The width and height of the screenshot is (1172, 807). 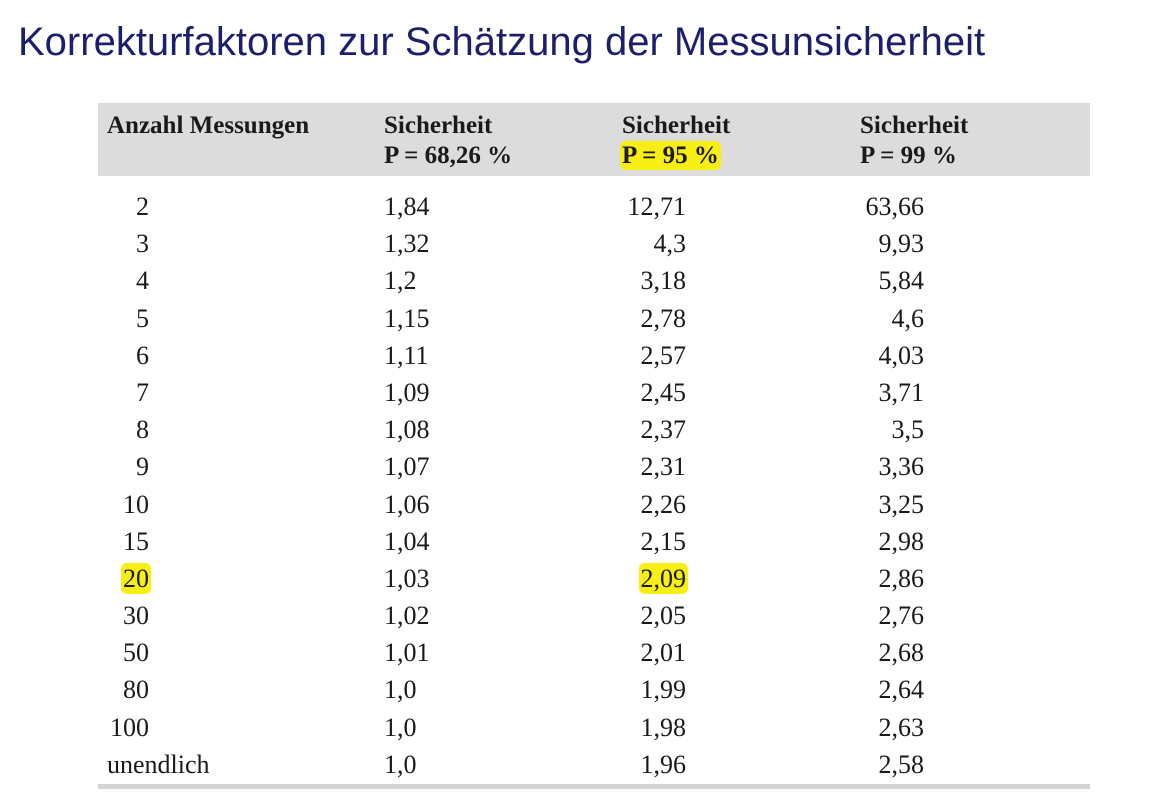 I want to click on row-factor-68: 1,01, so click(x=407, y=653).